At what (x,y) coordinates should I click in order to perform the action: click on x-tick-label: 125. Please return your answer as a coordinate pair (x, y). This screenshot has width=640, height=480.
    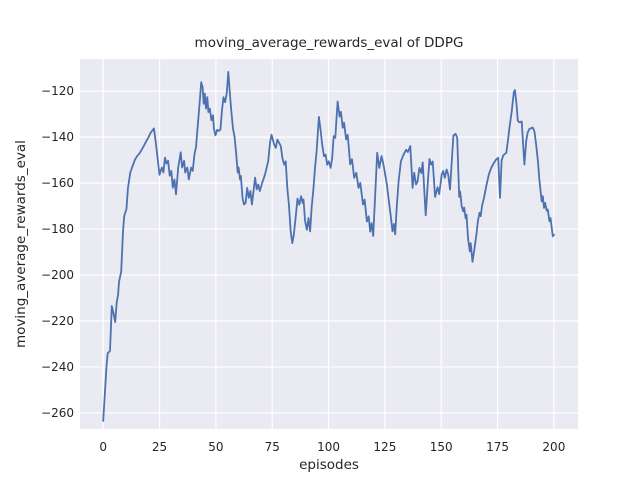
    Looking at the image, I should click on (385, 447).